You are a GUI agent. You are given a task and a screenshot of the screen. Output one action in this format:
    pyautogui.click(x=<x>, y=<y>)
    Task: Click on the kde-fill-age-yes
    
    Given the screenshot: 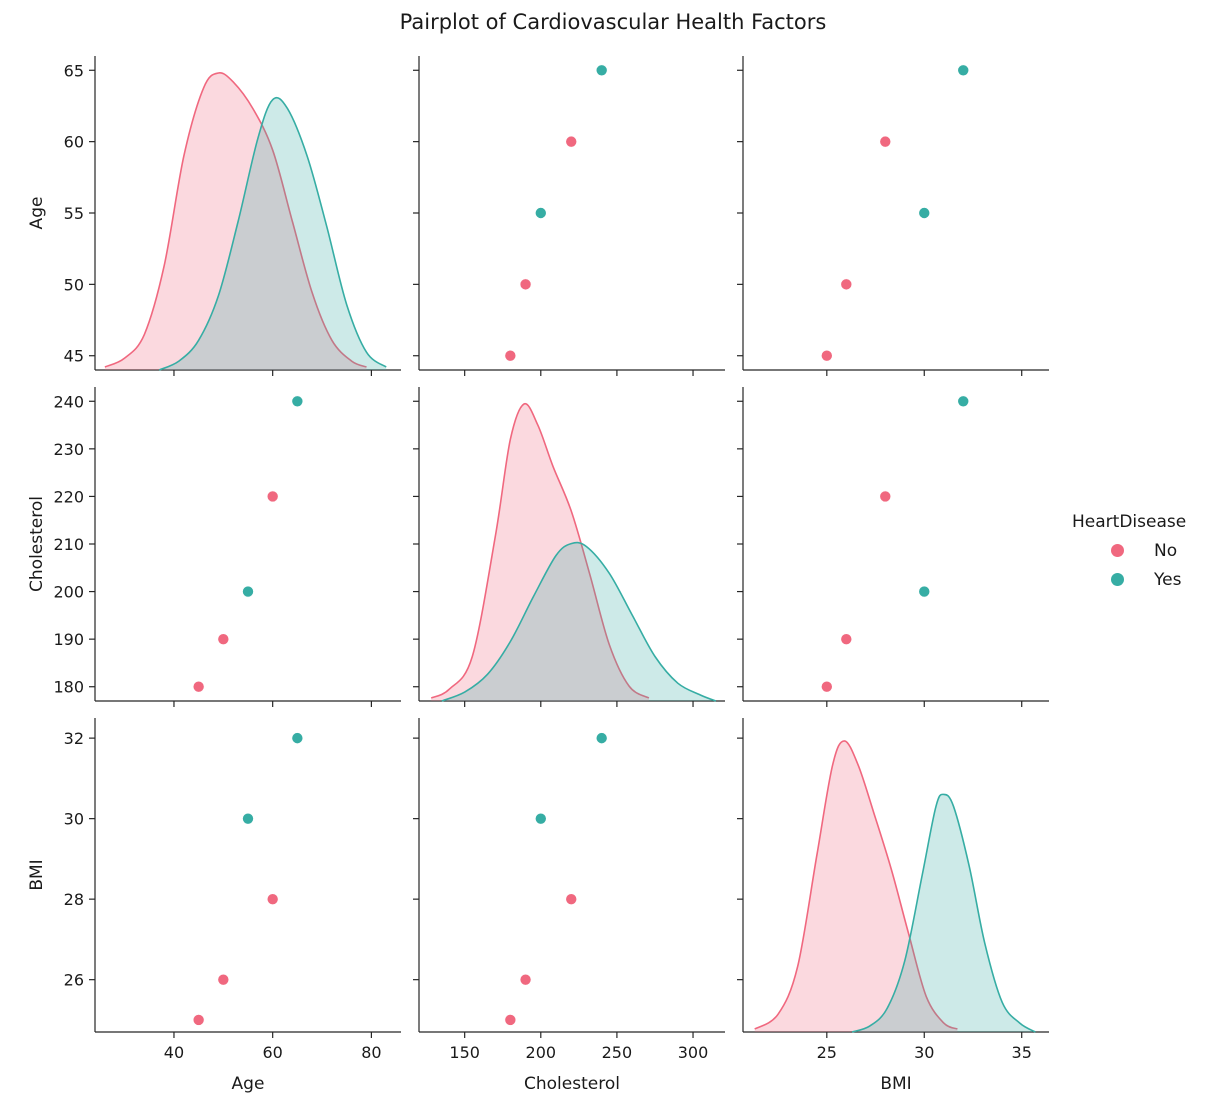 What is the action you would take?
    pyautogui.click(x=273, y=234)
    